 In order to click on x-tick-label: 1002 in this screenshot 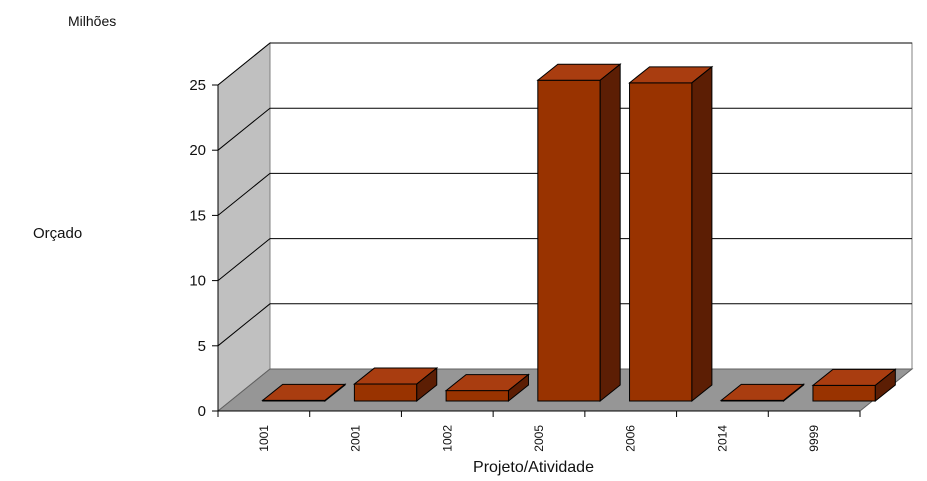, I will do `click(447, 438)`.